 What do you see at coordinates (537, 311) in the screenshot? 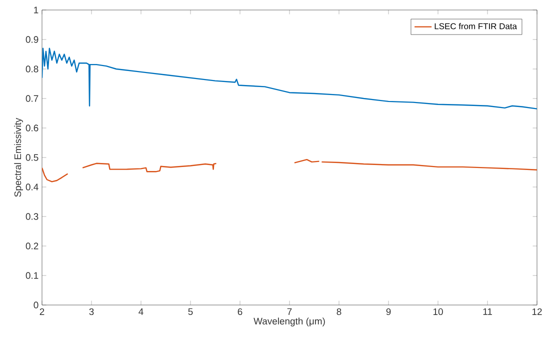
I see `x-tick-label: 12` at bounding box center [537, 311].